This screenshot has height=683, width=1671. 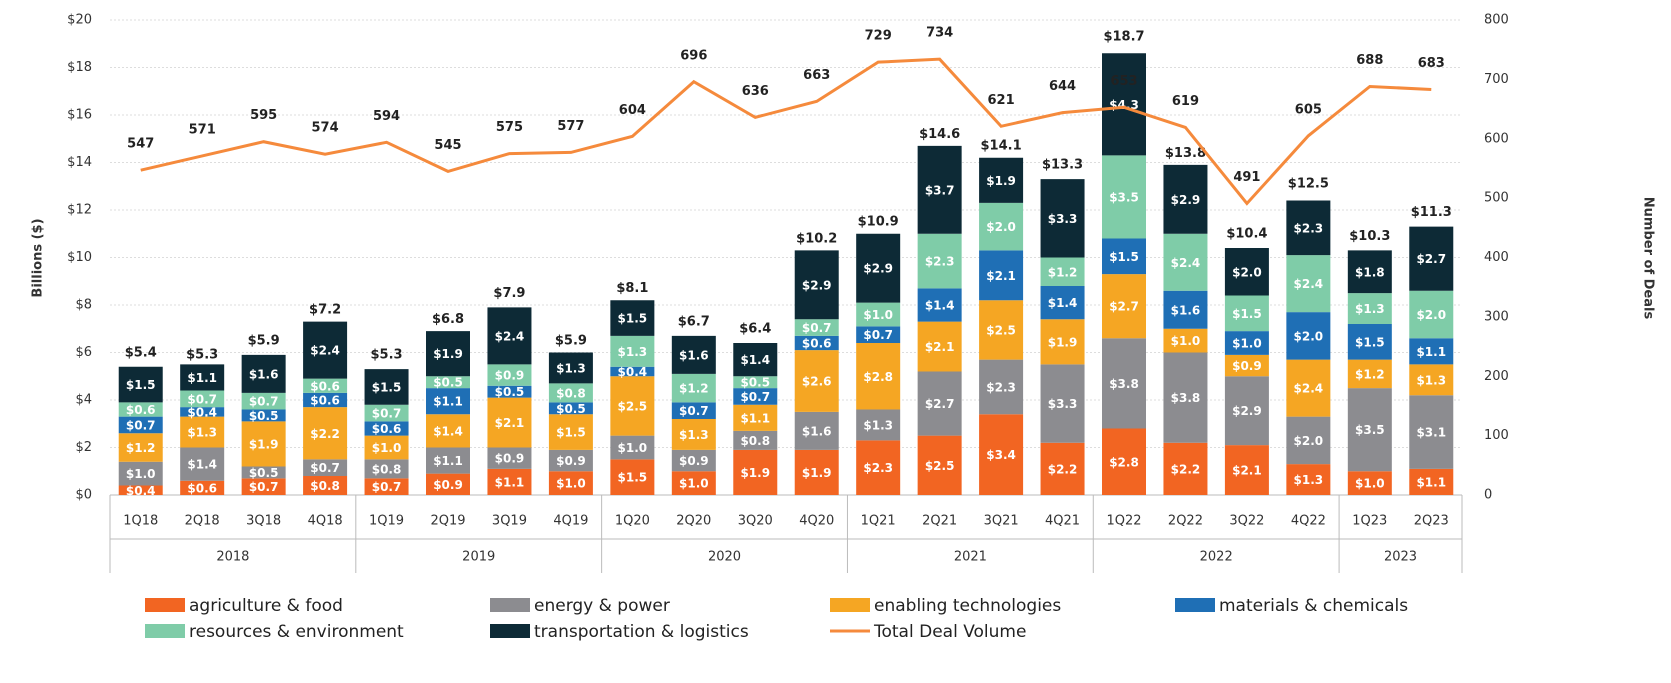 I want to click on x-tick-label: 1Q20, so click(x=632, y=521).